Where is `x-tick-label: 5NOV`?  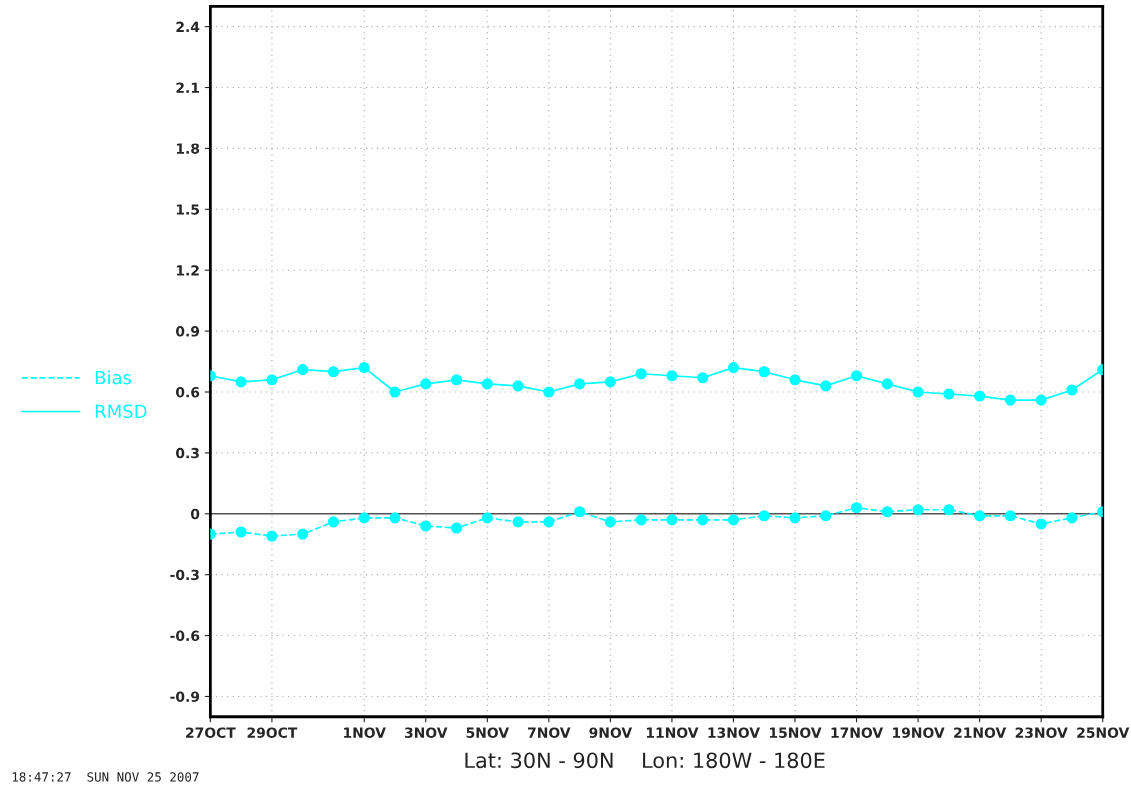 x-tick-label: 5NOV is located at coordinates (487, 732).